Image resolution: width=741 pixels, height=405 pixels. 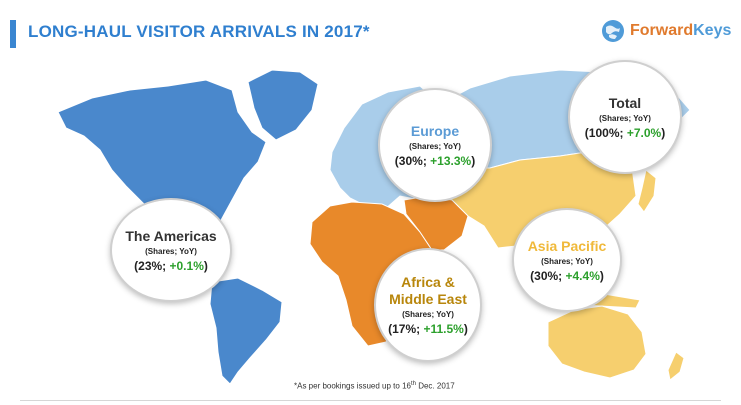 What do you see at coordinates (186, 265) in the screenshot?
I see `region-yoy: +0.1%` at bounding box center [186, 265].